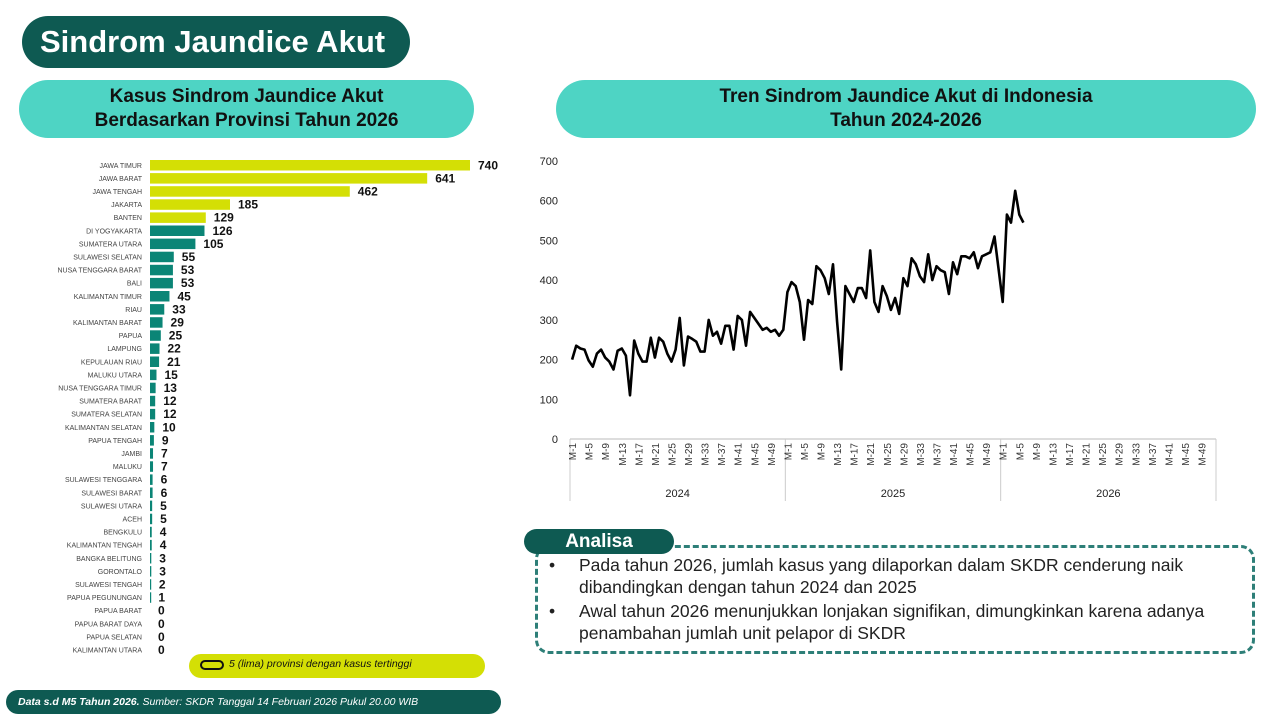  What do you see at coordinates (122, 533) in the screenshot?
I see `province-label: BENGKULU` at bounding box center [122, 533].